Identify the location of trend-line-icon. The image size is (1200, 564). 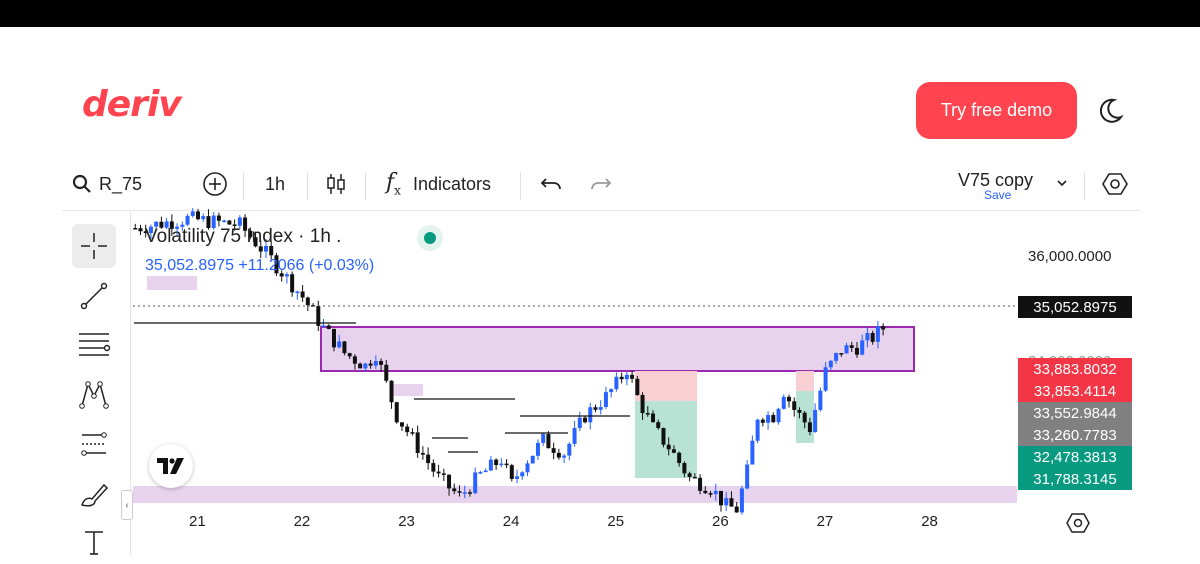
(94, 296).